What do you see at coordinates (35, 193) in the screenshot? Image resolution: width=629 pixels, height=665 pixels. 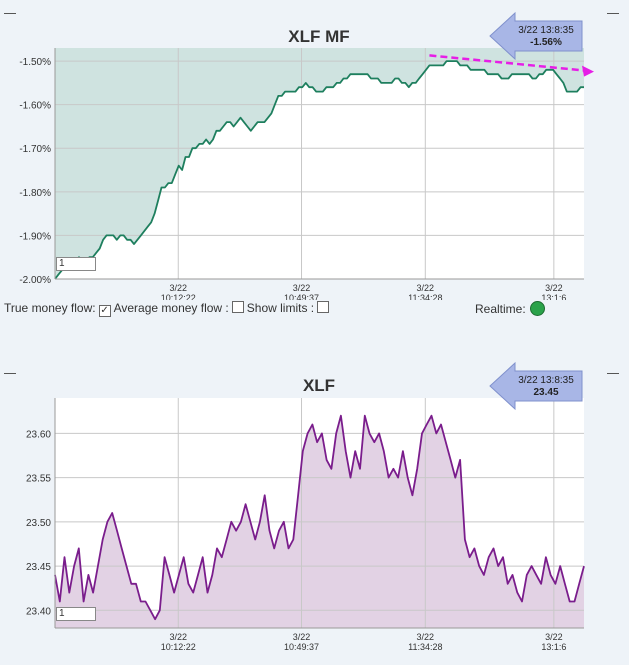 I see `y-tick-label: -1.80%` at bounding box center [35, 193].